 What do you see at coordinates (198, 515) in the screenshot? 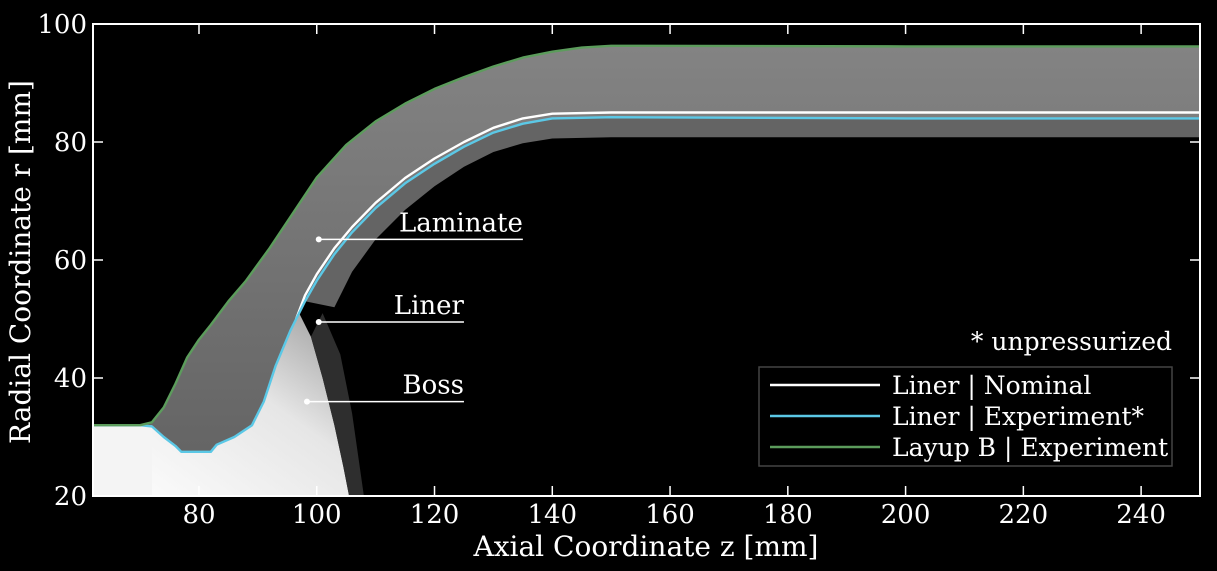
I see `x-tick-label: 80` at bounding box center [198, 515].